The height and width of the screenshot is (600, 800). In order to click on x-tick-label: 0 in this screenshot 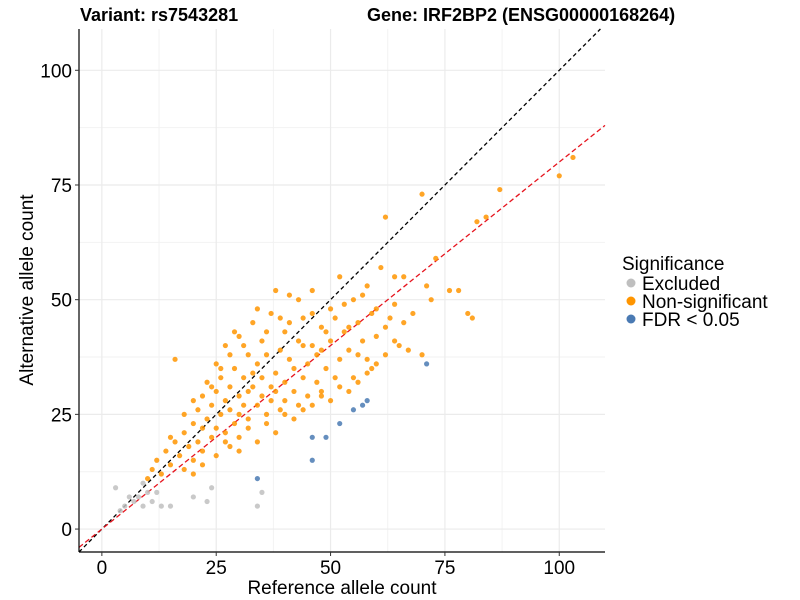, I will do `click(102, 568)`.